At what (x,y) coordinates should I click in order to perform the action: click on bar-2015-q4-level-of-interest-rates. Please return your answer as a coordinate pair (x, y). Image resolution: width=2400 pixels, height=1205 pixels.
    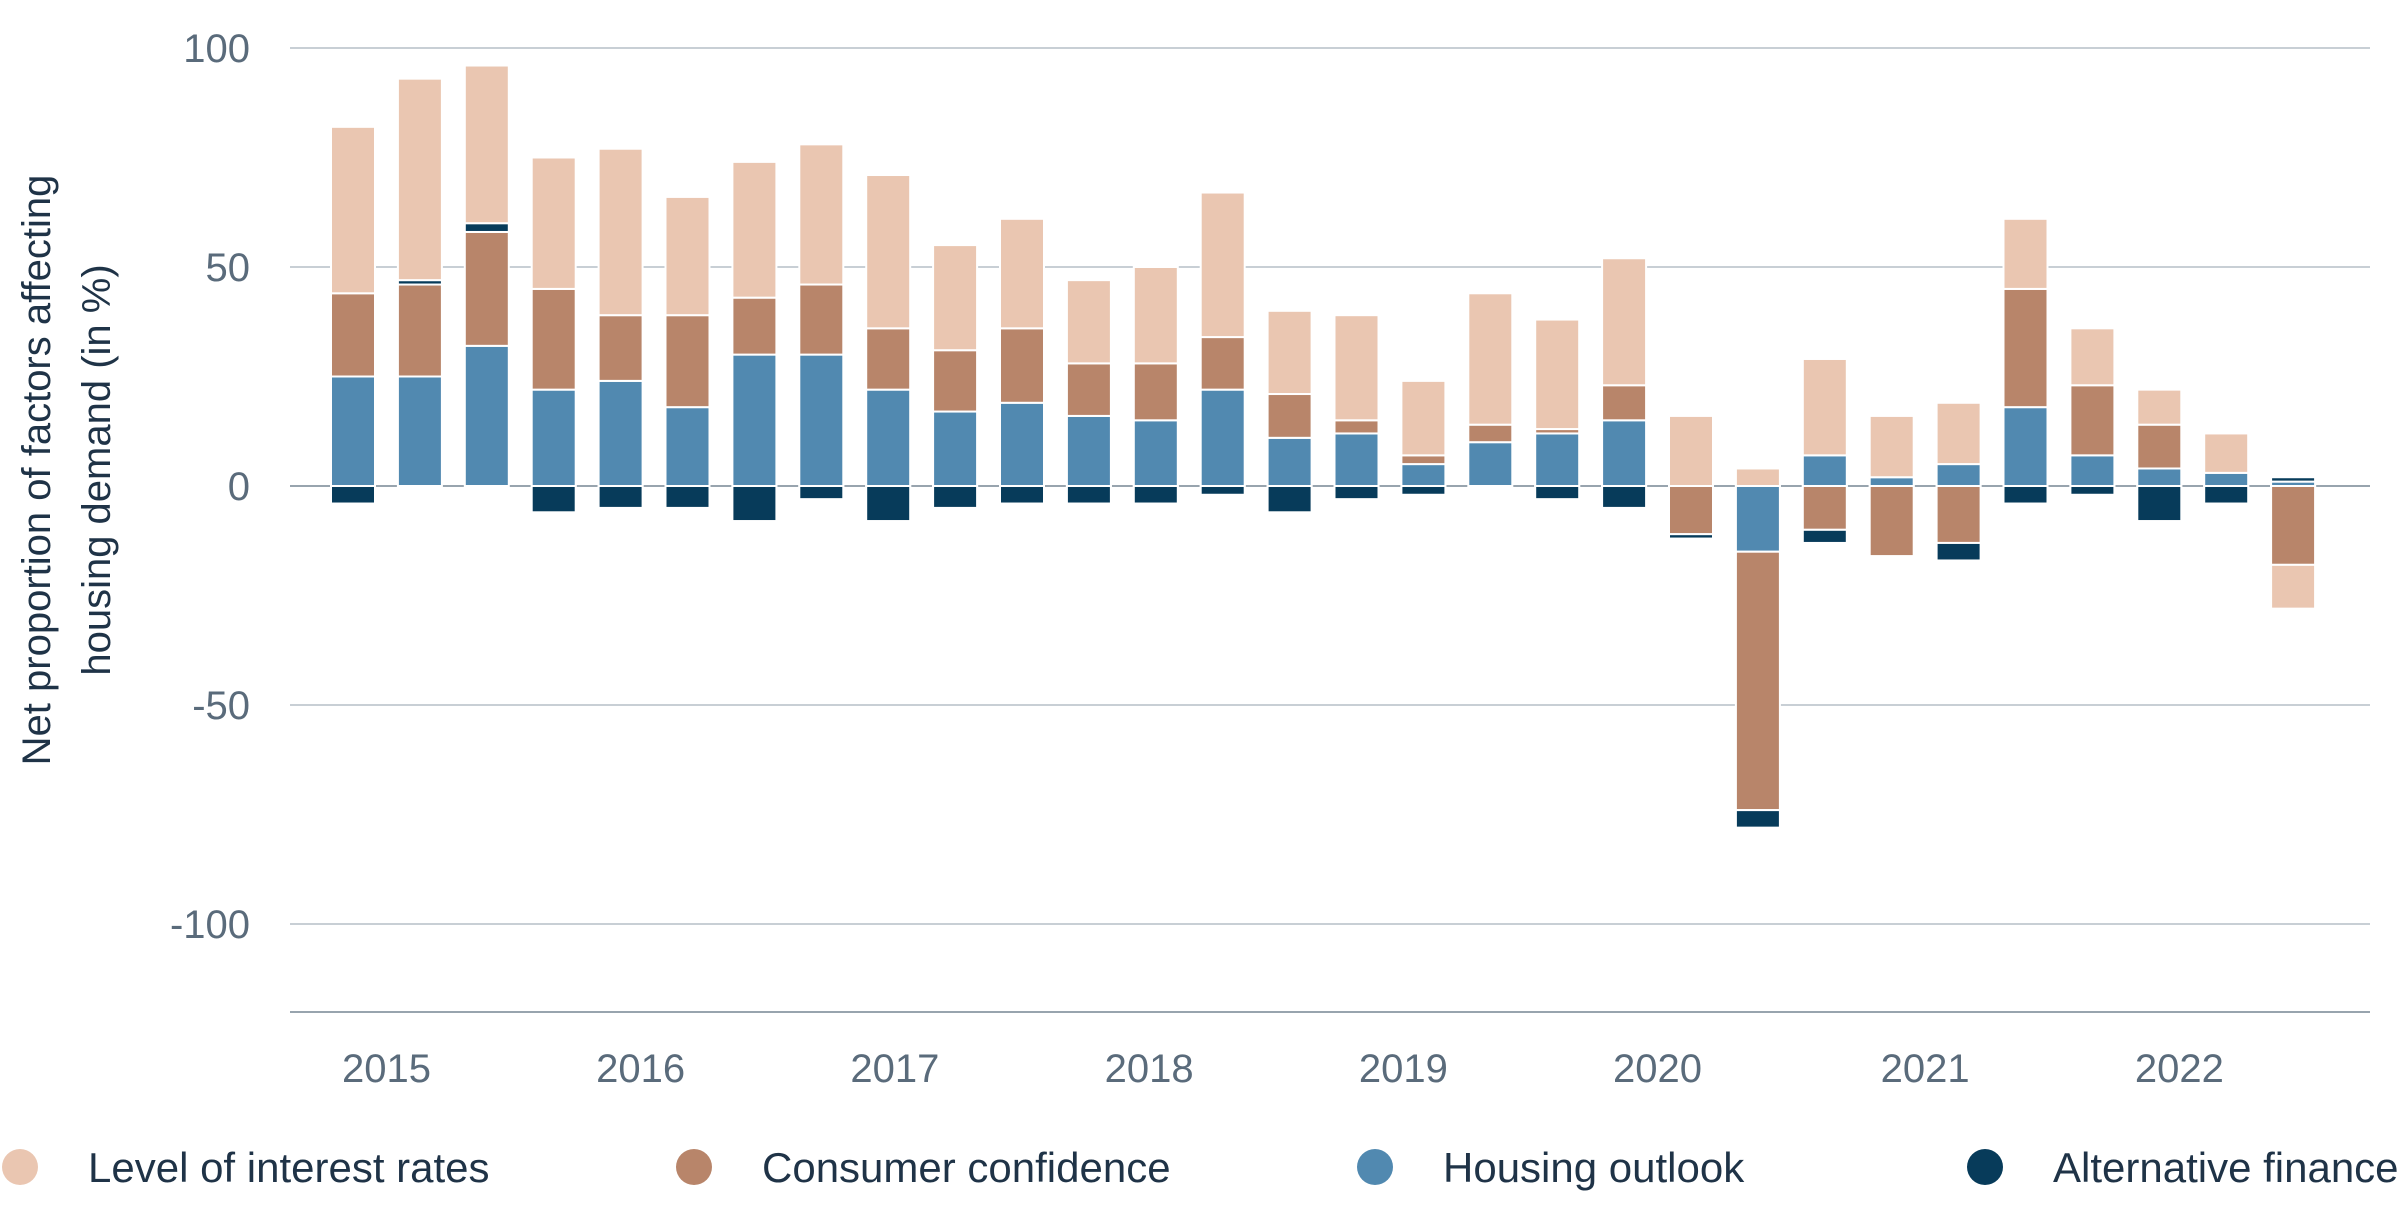
    Looking at the image, I should click on (553, 223).